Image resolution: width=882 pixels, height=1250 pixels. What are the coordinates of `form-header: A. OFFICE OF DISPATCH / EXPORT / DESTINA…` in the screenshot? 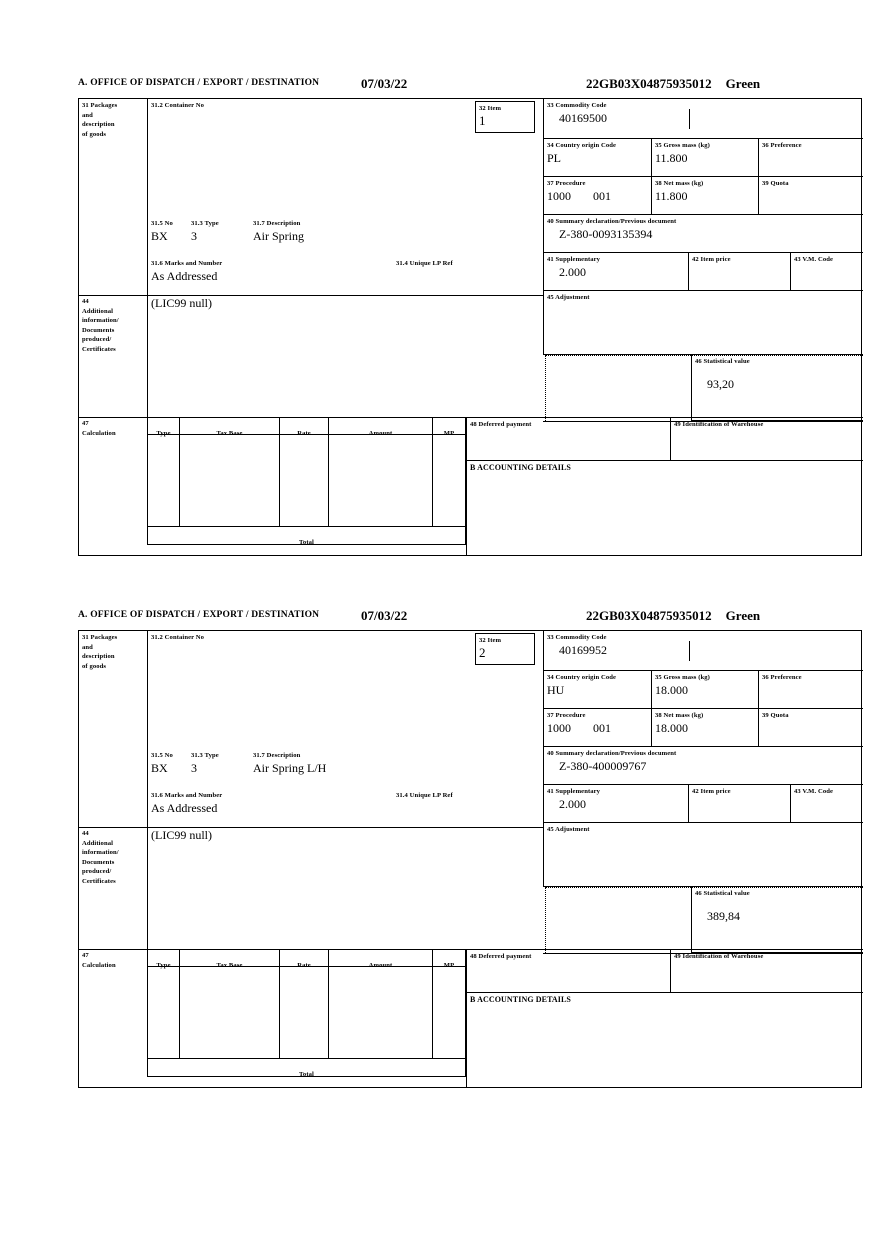 It's located at (471, 619).